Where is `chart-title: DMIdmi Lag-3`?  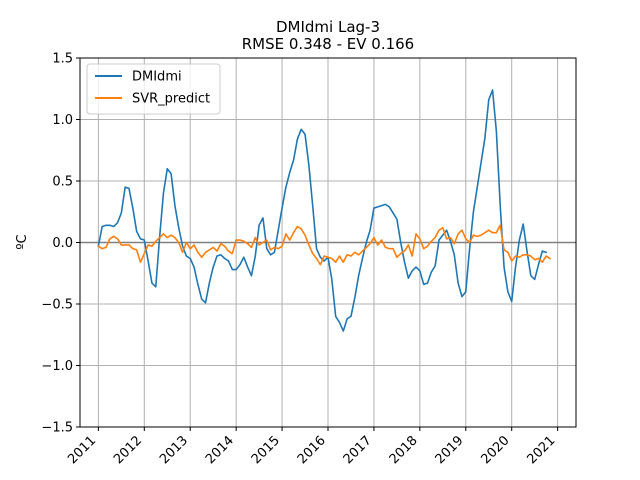 chart-title: DMIdmi Lag-3 is located at coordinates (328, 27).